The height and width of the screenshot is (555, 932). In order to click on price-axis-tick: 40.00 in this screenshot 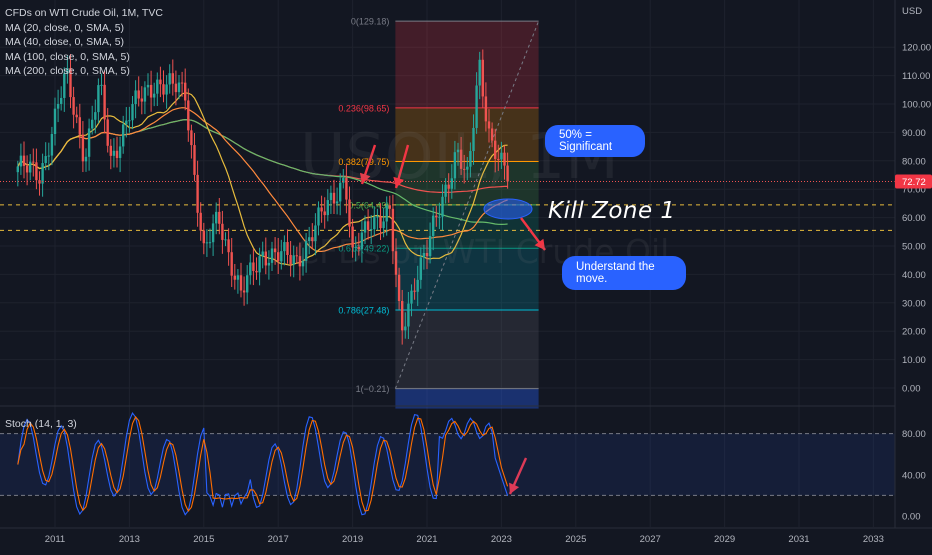, I will do `click(914, 275)`.